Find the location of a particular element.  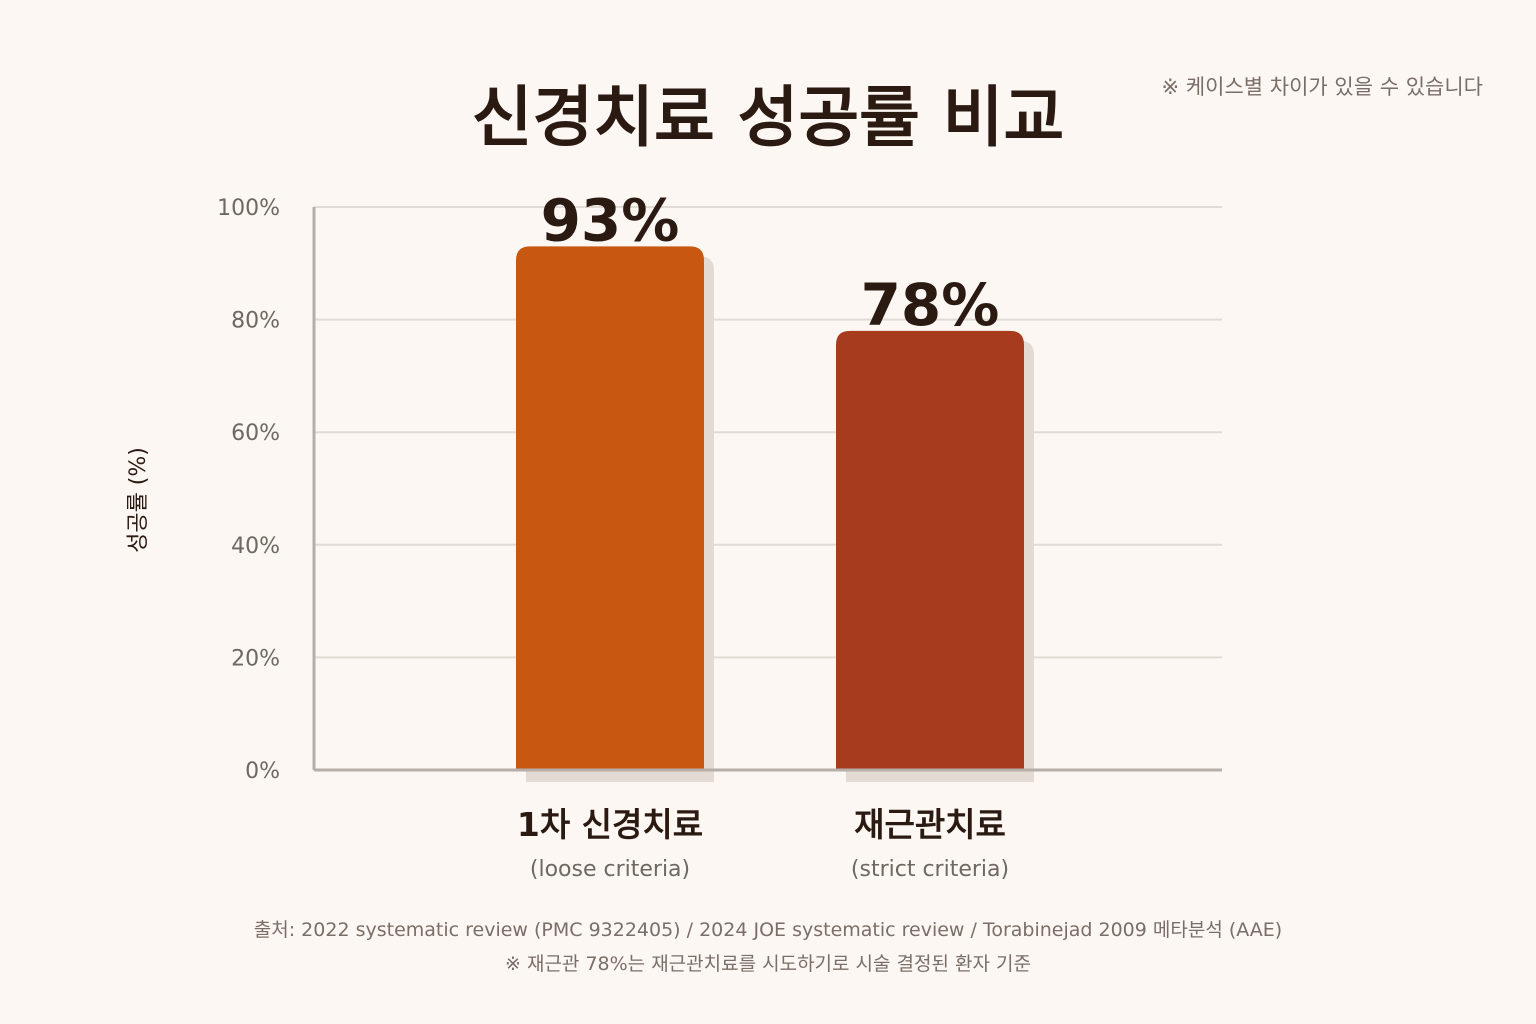

category-label-first-root-canal: 1차 신경치료 is located at coordinates (610, 824).